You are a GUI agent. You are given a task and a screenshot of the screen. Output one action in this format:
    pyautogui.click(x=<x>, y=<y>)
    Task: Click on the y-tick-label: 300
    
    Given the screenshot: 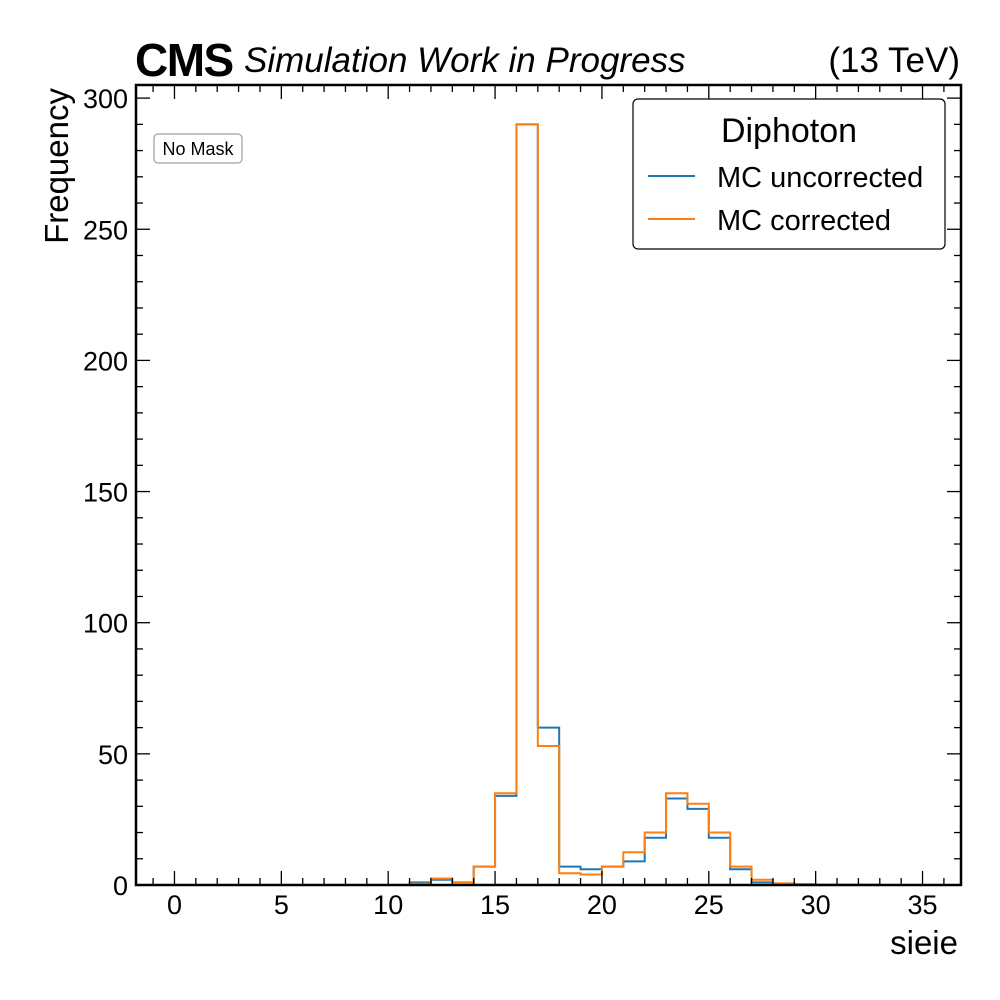 What is the action you would take?
    pyautogui.click(x=105, y=99)
    